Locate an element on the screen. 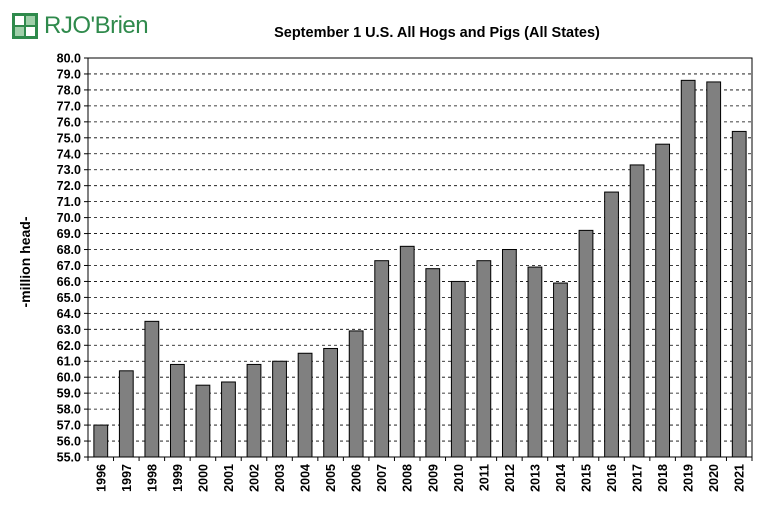 This screenshot has height=516, width=763. y-tick-label: 65.0 is located at coordinates (69, 298).